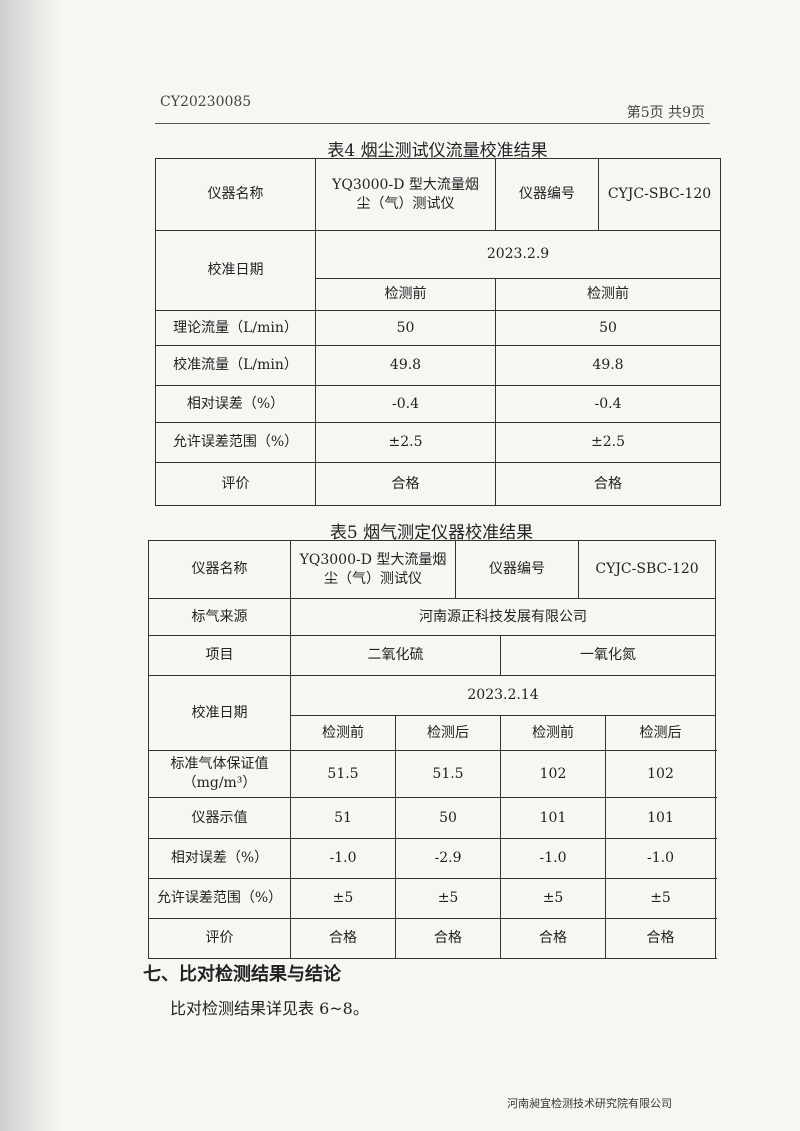  Describe the element at coordinates (269, 1008) in the screenshot. I see `section-text: 比对检测结果详见表 6~8。` at that location.